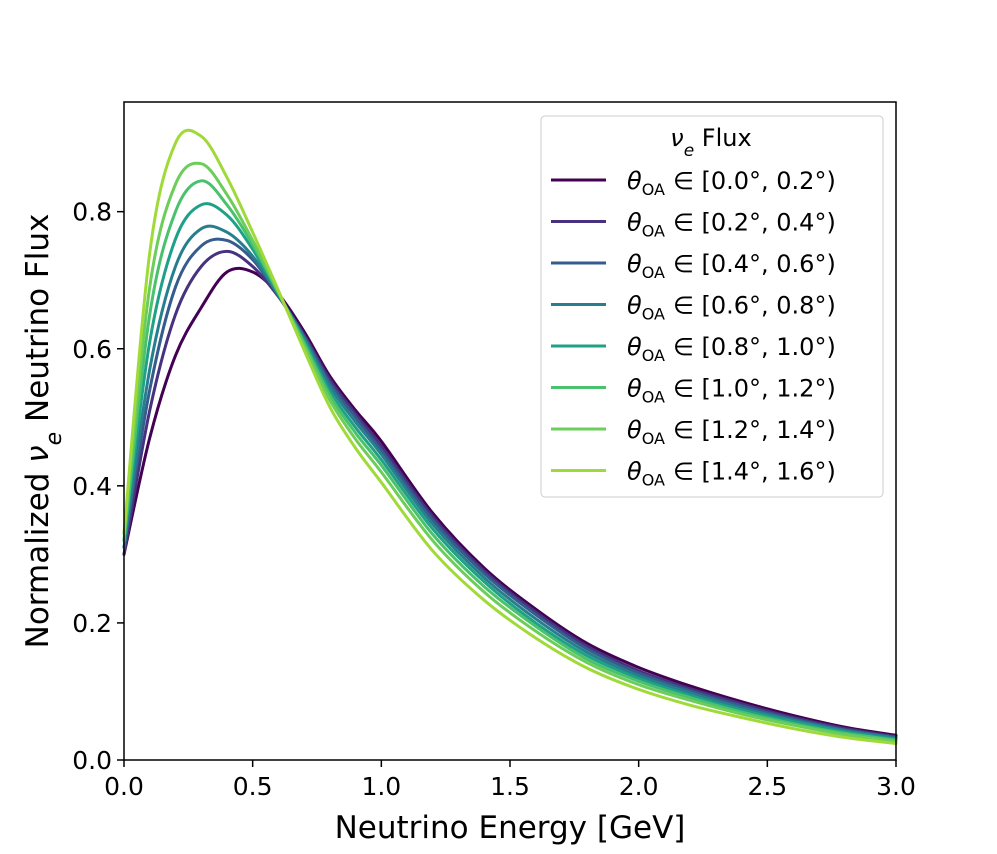 This screenshot has width=997, height=854. What do you see at coordinates (510, 828) in the screenshot?
I see `x-axis-label: Neutrino Energy [GeV]` at bounding box center [510, 828].